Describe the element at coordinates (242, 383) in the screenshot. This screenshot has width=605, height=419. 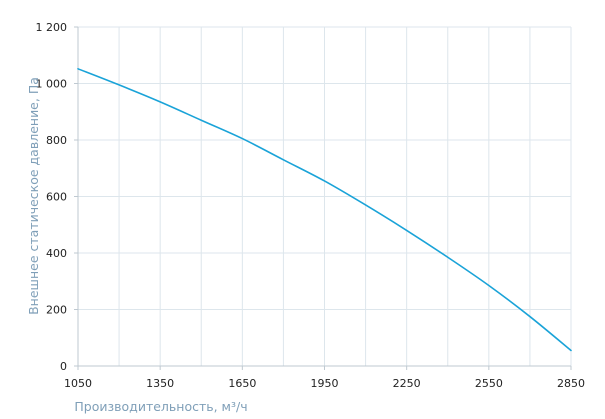
I see `x-tick-label: 1650` at that location.